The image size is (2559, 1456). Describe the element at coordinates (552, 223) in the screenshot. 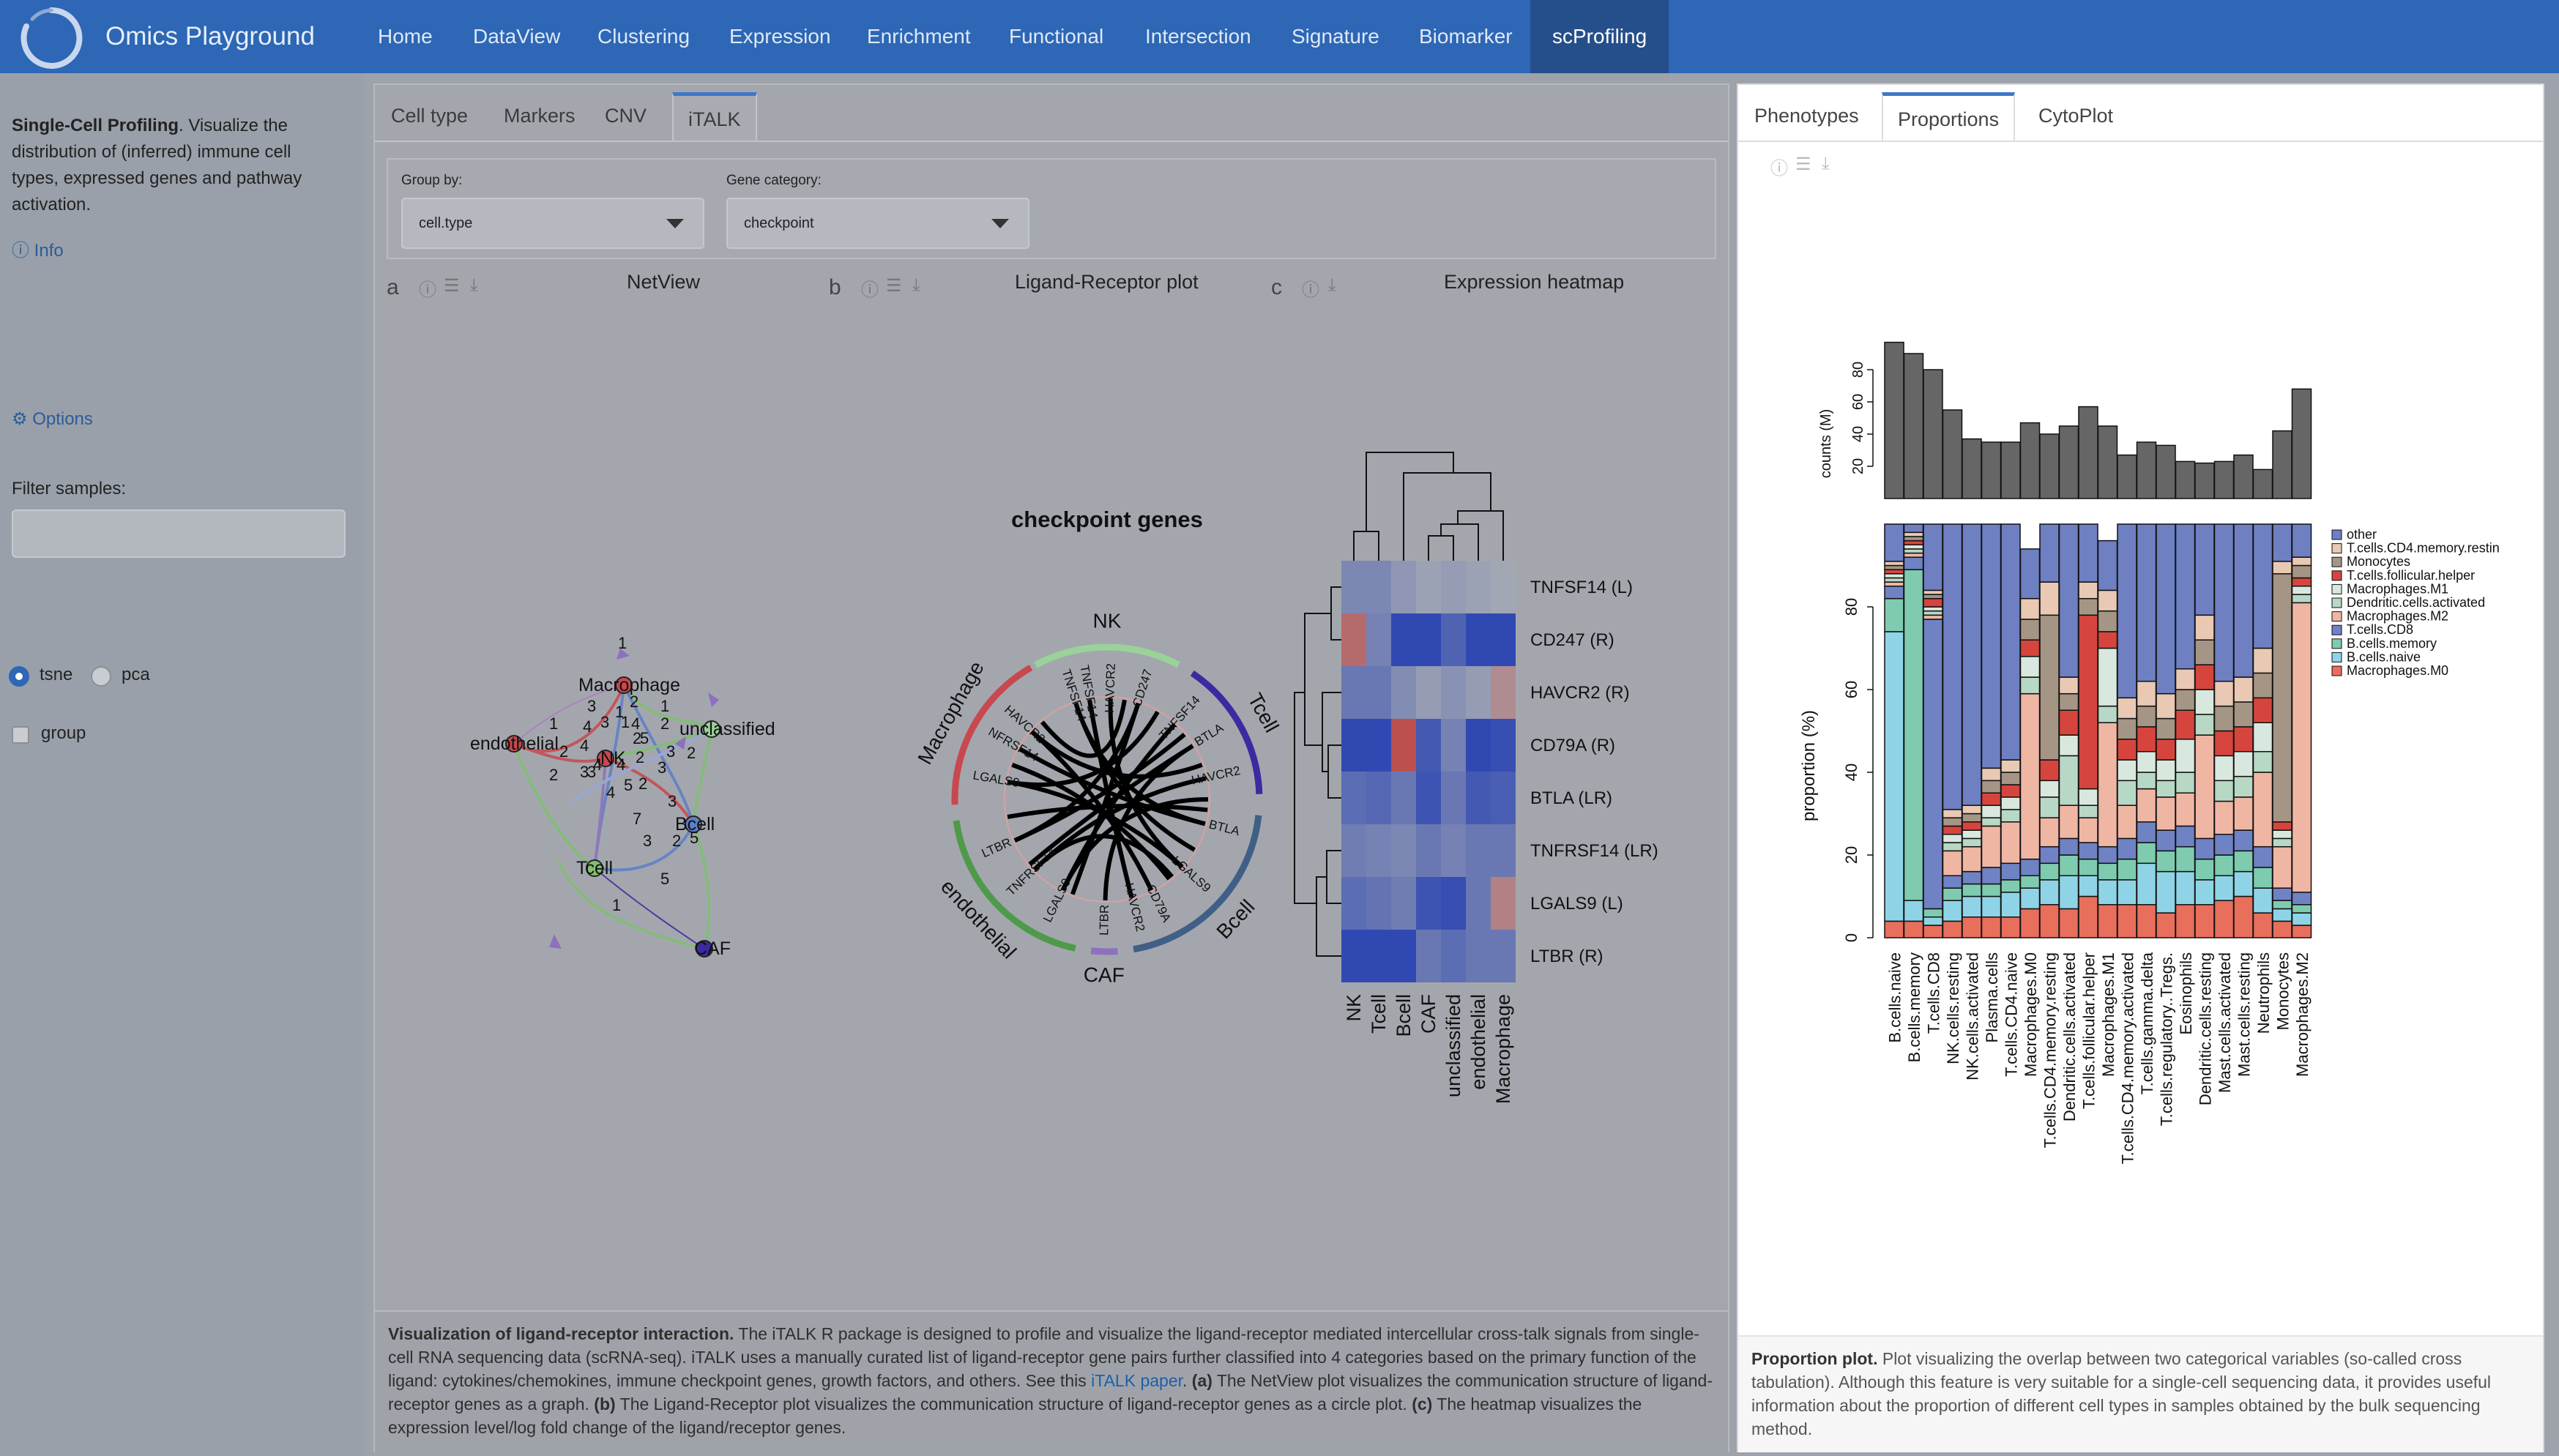

I see `group-by-select: cell.type` at that location.